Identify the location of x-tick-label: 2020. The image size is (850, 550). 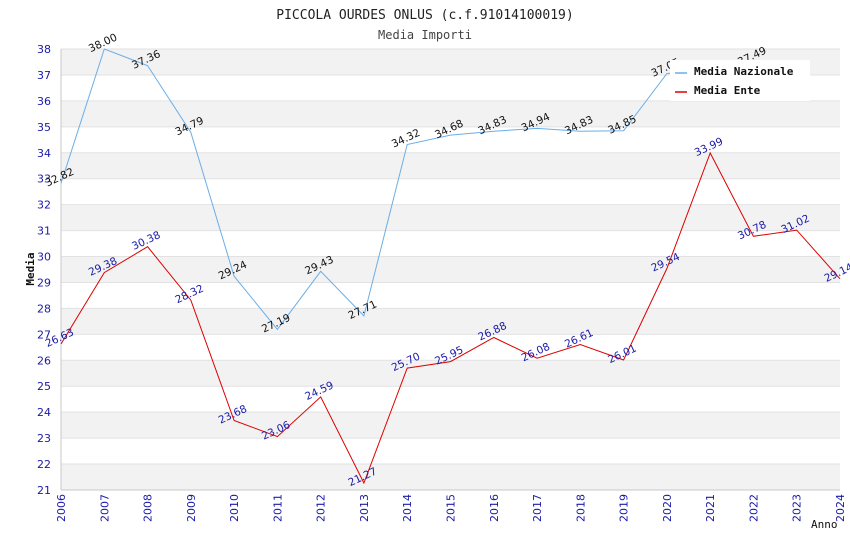
(667, 508).